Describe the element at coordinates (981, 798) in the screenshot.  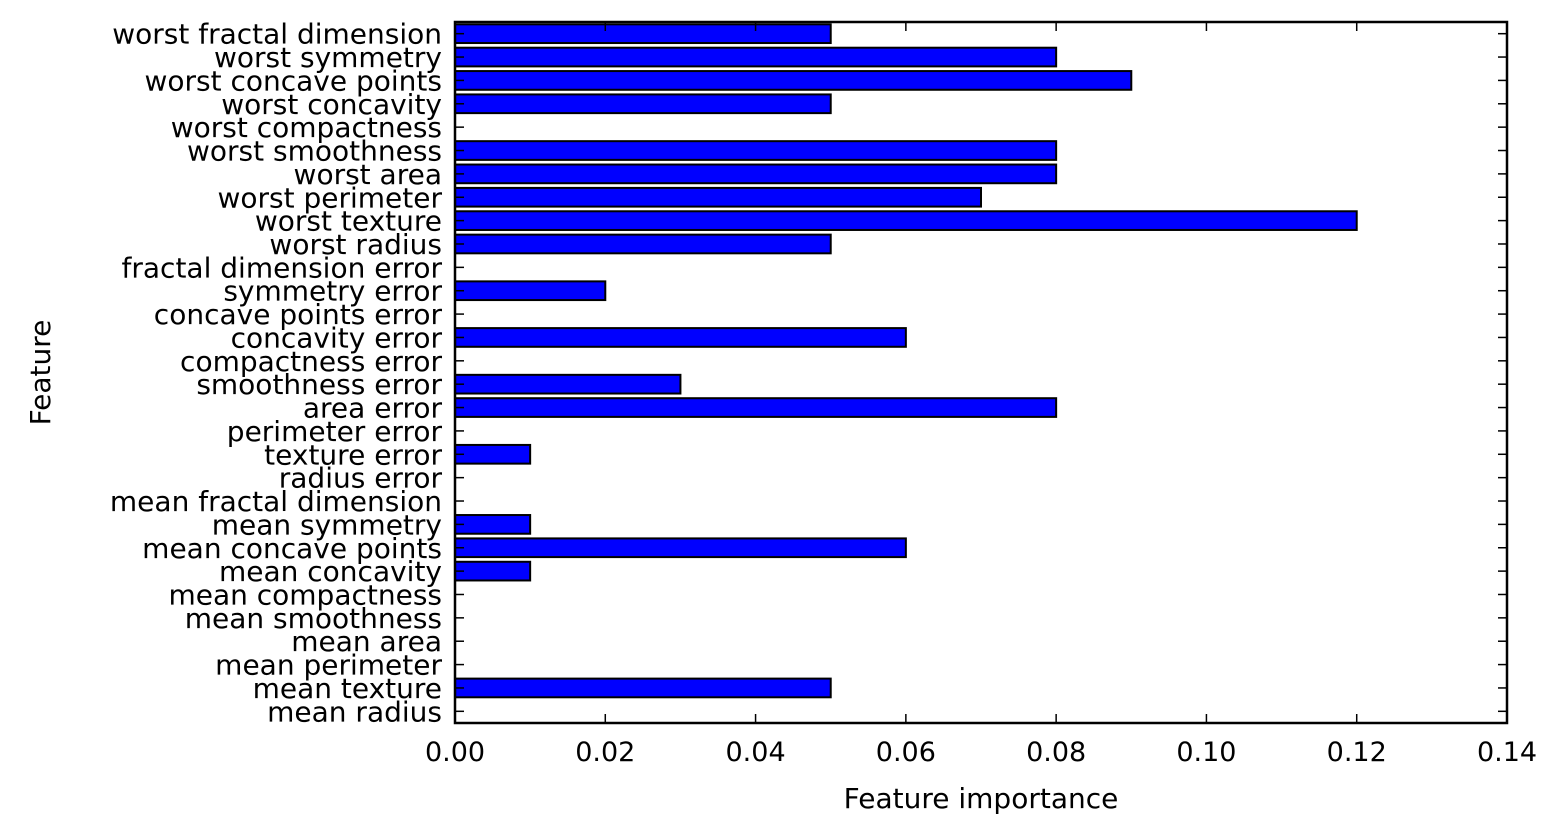
I see `x-axis-title: Feature importance` at that location.